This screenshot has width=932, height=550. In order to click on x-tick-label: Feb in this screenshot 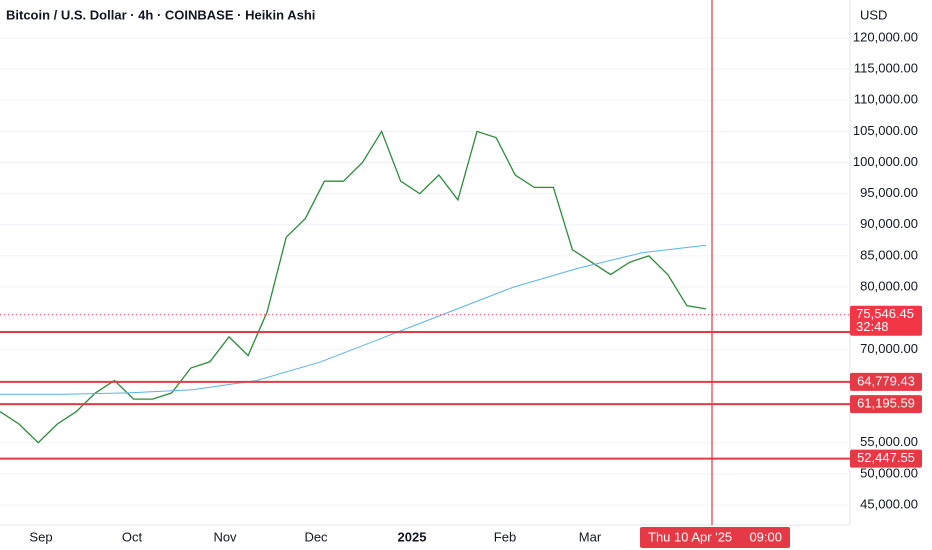, I will do `click(505, 536)`.